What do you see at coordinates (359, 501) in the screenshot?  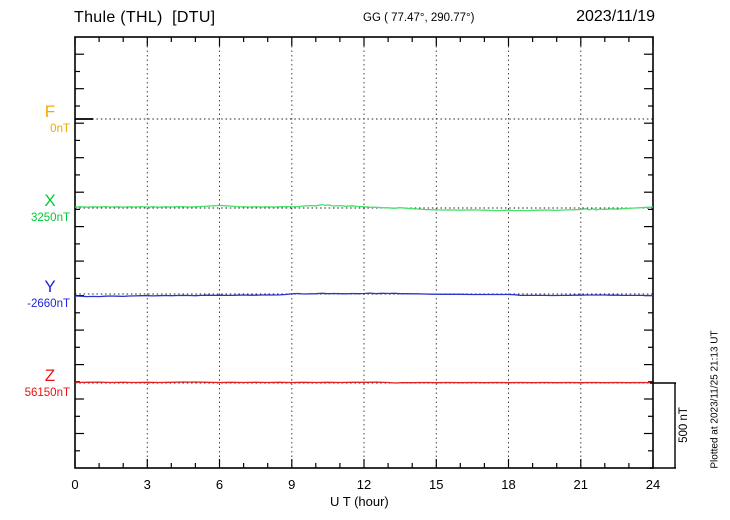 I see `x-axis-title: U T (hour)` at bounding box center [359, 501].